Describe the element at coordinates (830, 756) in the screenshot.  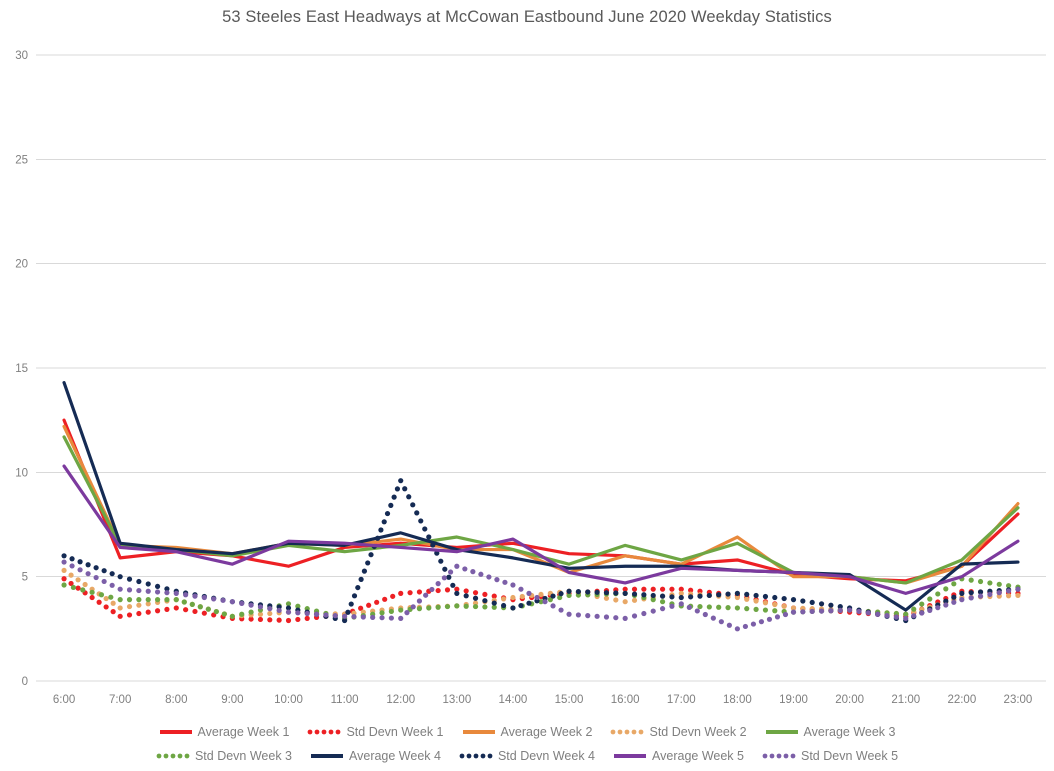
I see `legend-item-std-devn-week-5: Std Devn Week 5` at that location.